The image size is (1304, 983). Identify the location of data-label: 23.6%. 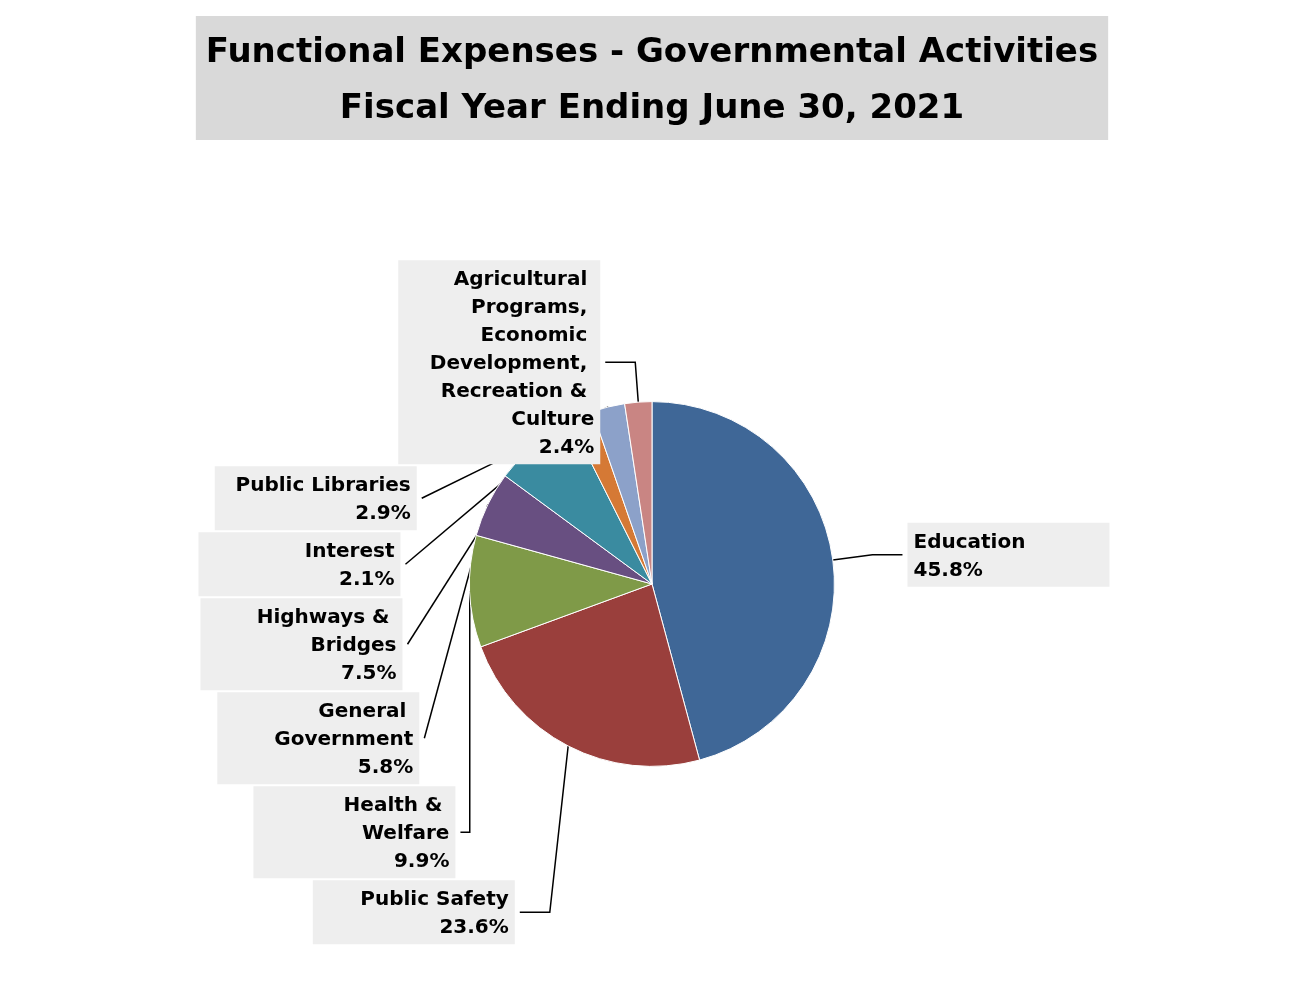
(474, 926).